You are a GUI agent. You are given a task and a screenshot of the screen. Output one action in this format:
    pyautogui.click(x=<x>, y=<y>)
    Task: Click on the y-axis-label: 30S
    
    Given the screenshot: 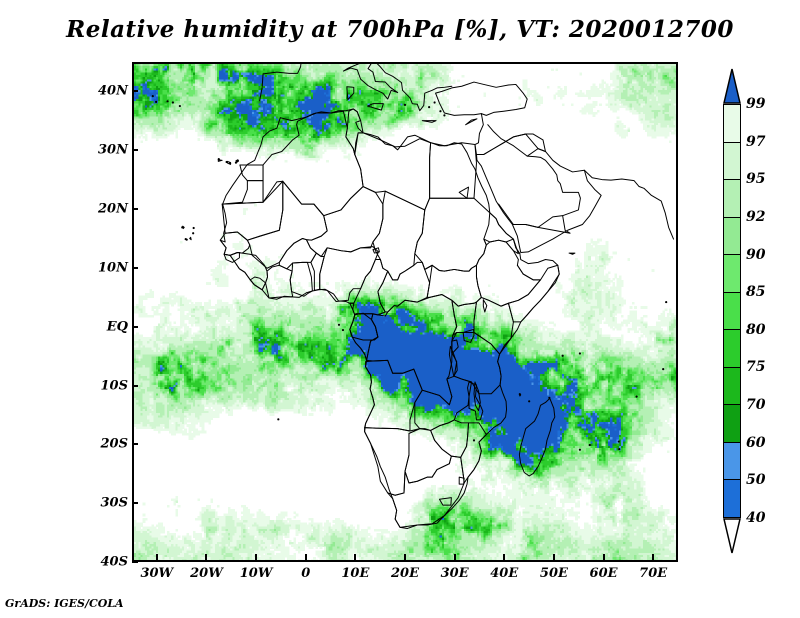 What is the action you would take?
    pyautogui.click(x=114, y=503)
    